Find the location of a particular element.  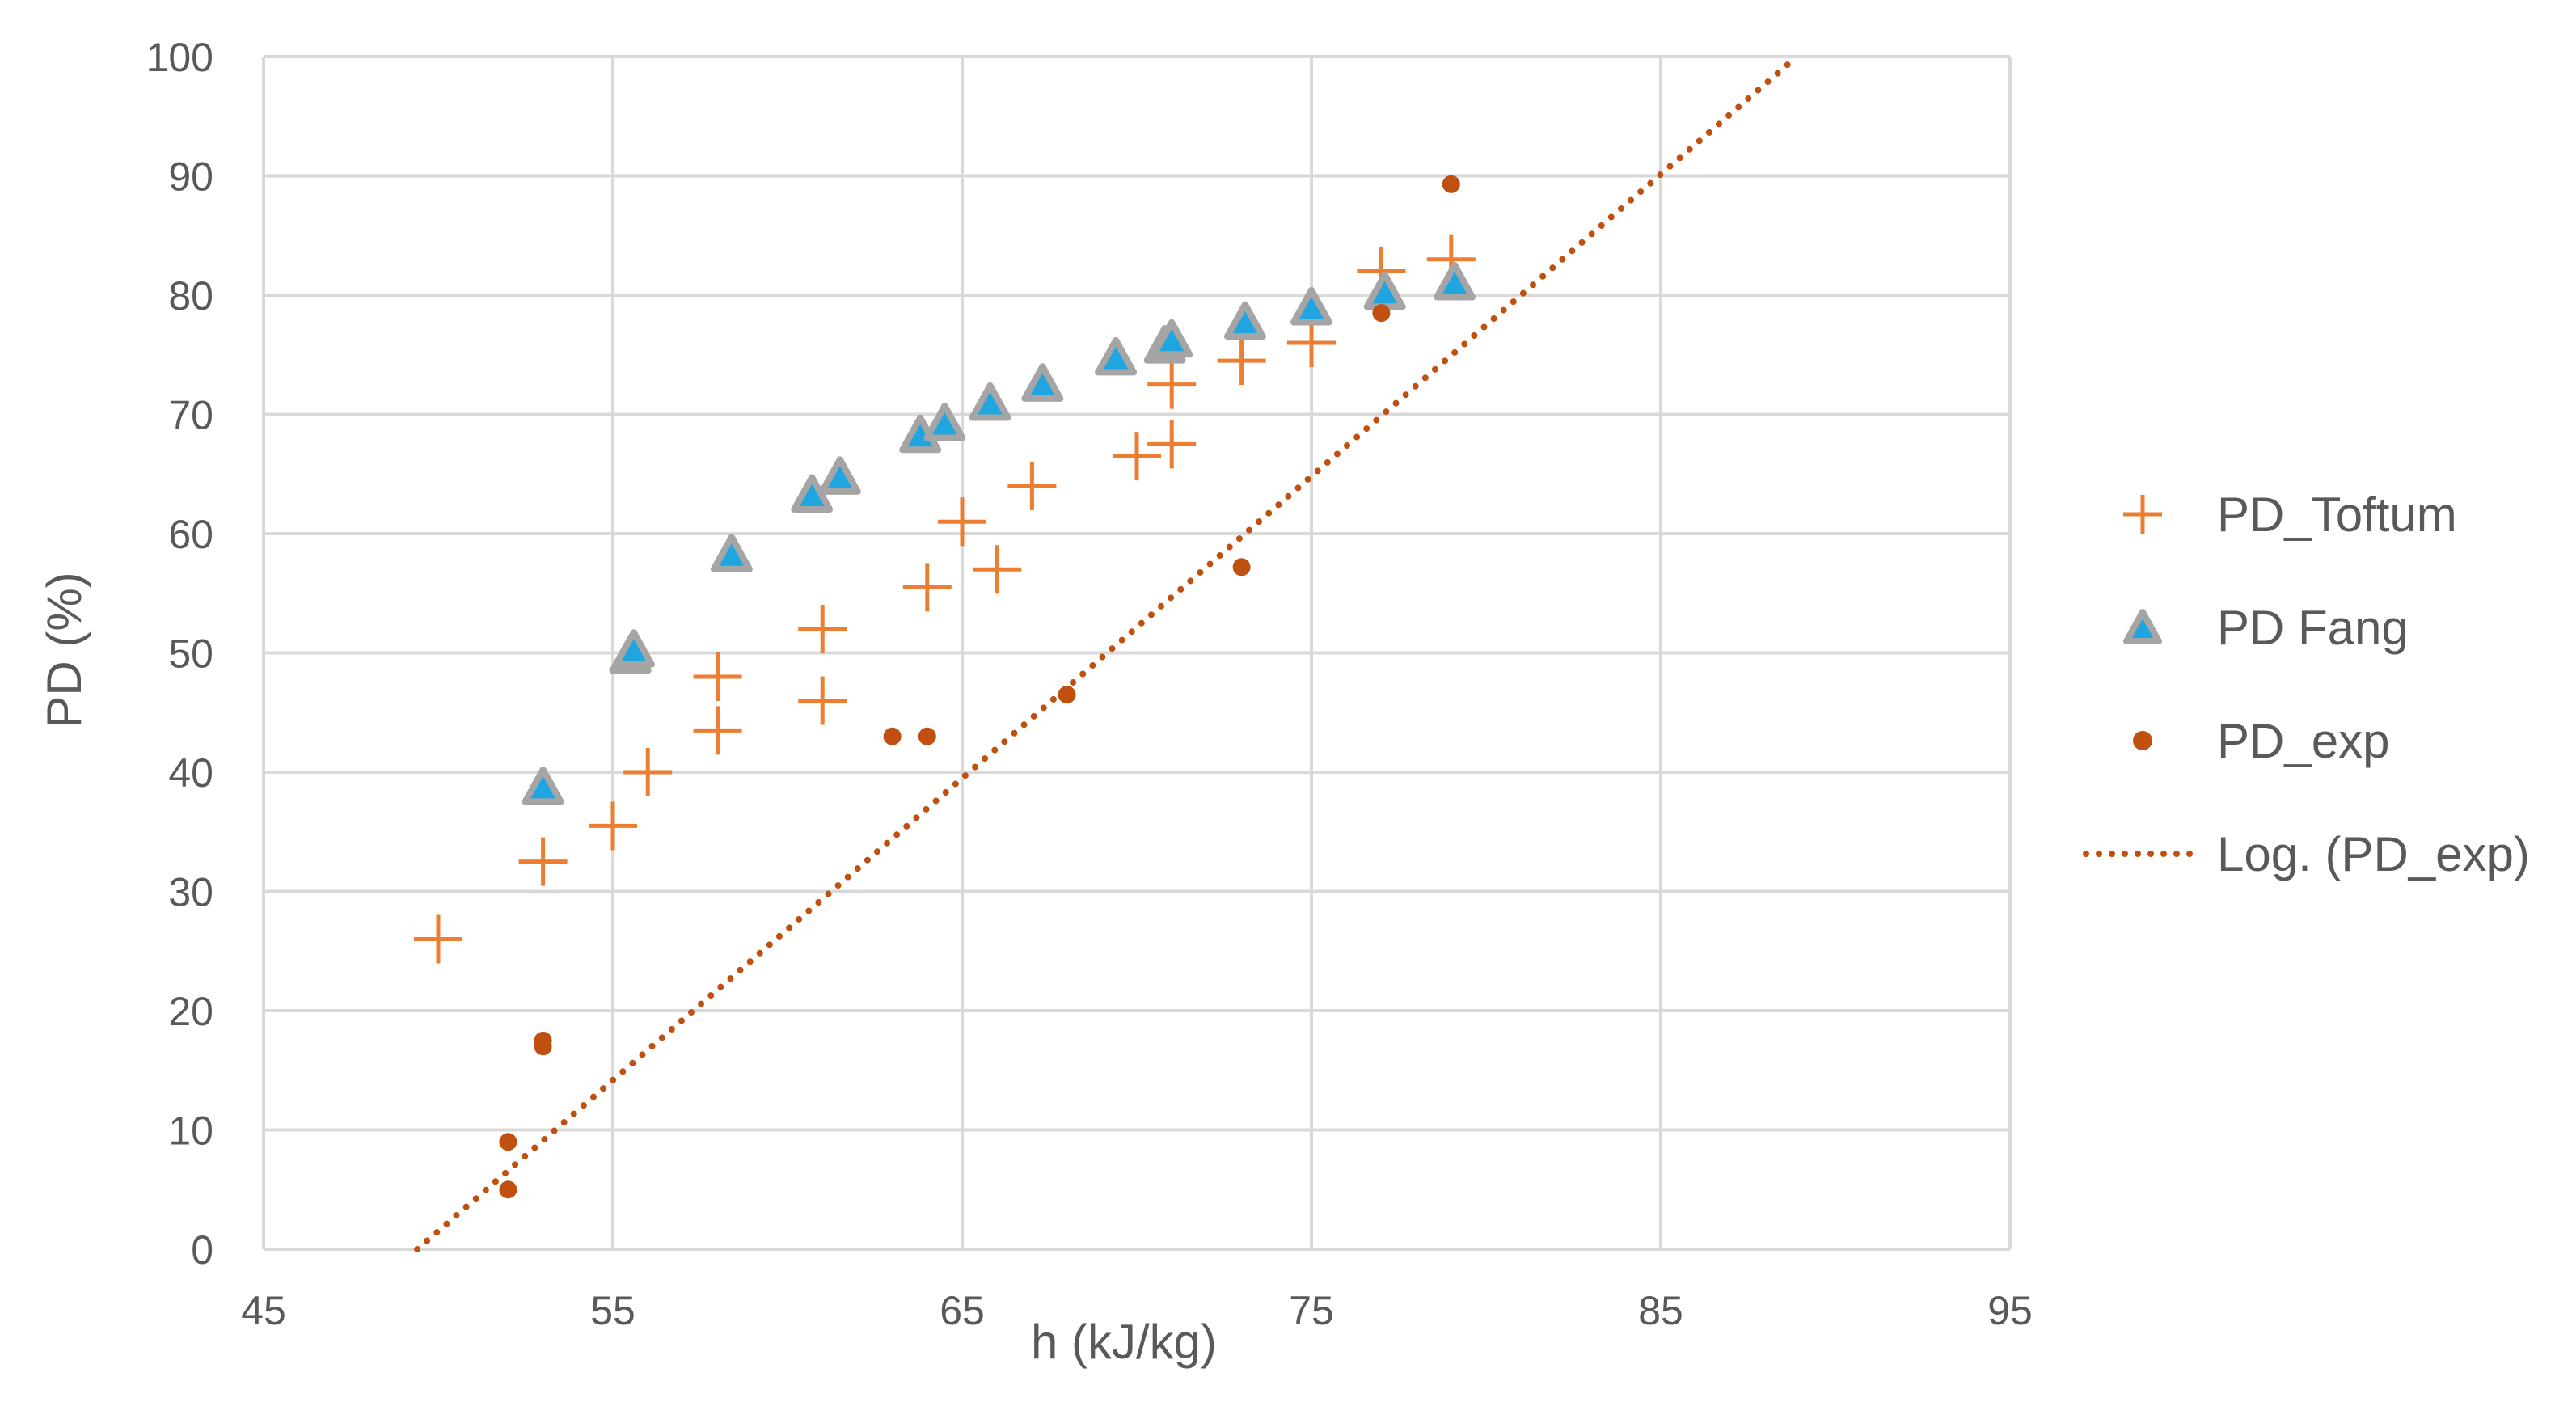

x-tick-label: 65 is located at coordinates (963, 1311).